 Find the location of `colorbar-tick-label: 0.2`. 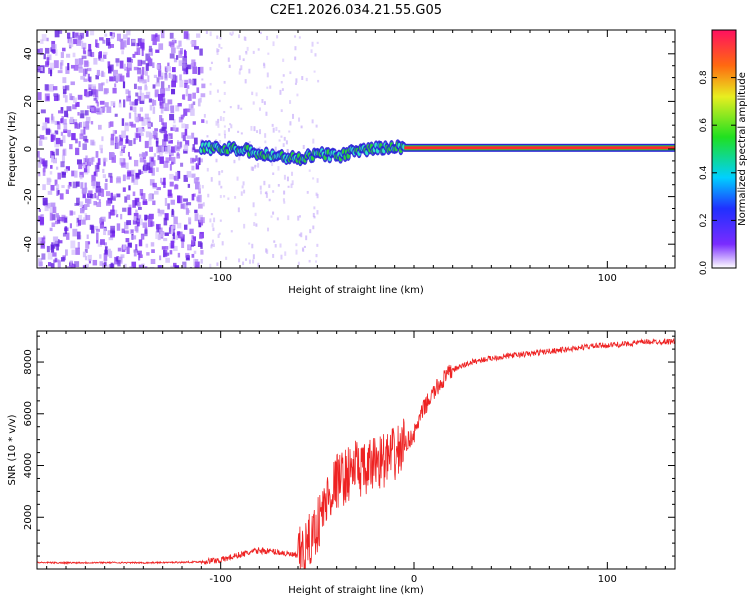

colorbar-tick-label: 0.2 is located at coordinates (704, 220).